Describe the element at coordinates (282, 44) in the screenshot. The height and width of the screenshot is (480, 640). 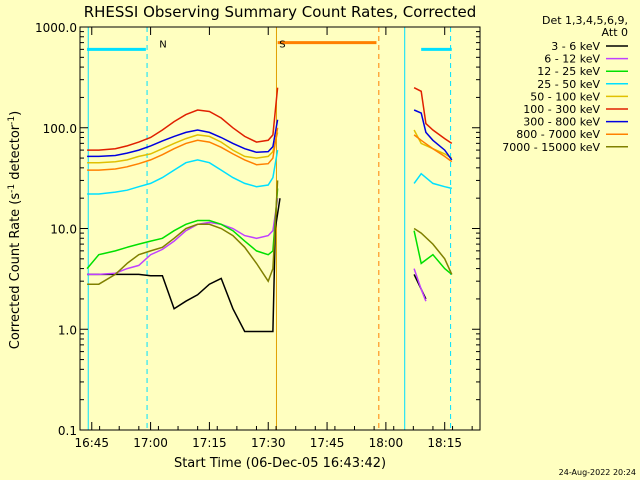
I see `annotation-s: S` at that location.